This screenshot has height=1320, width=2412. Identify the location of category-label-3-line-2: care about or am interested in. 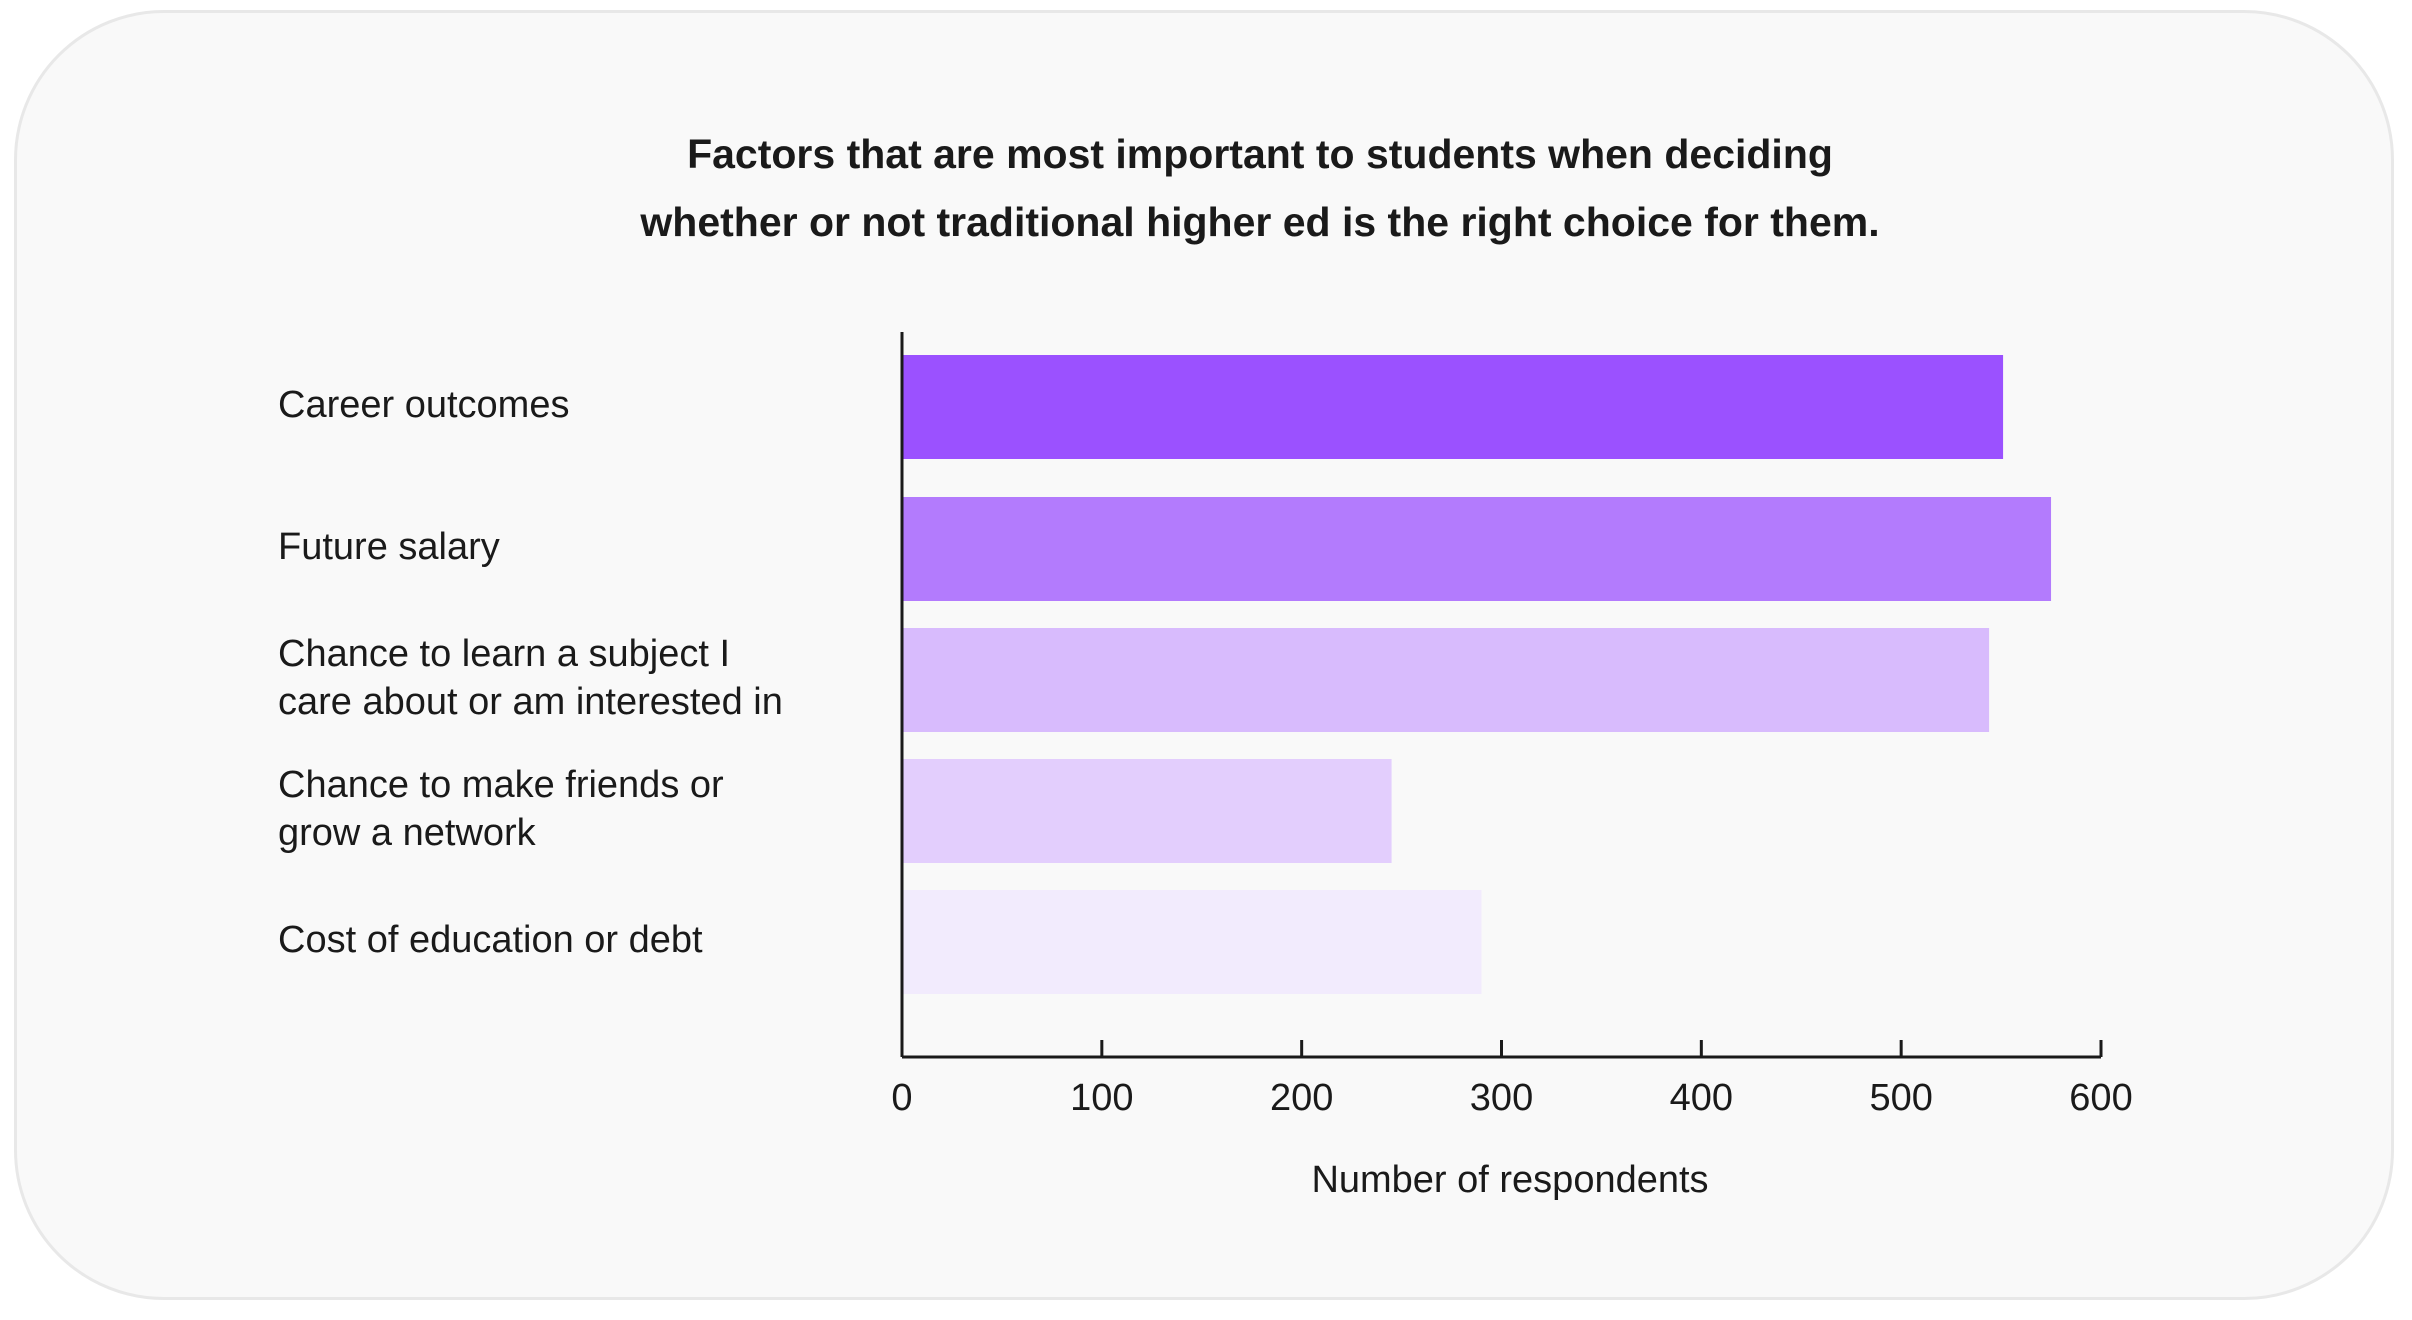
(530, 702).